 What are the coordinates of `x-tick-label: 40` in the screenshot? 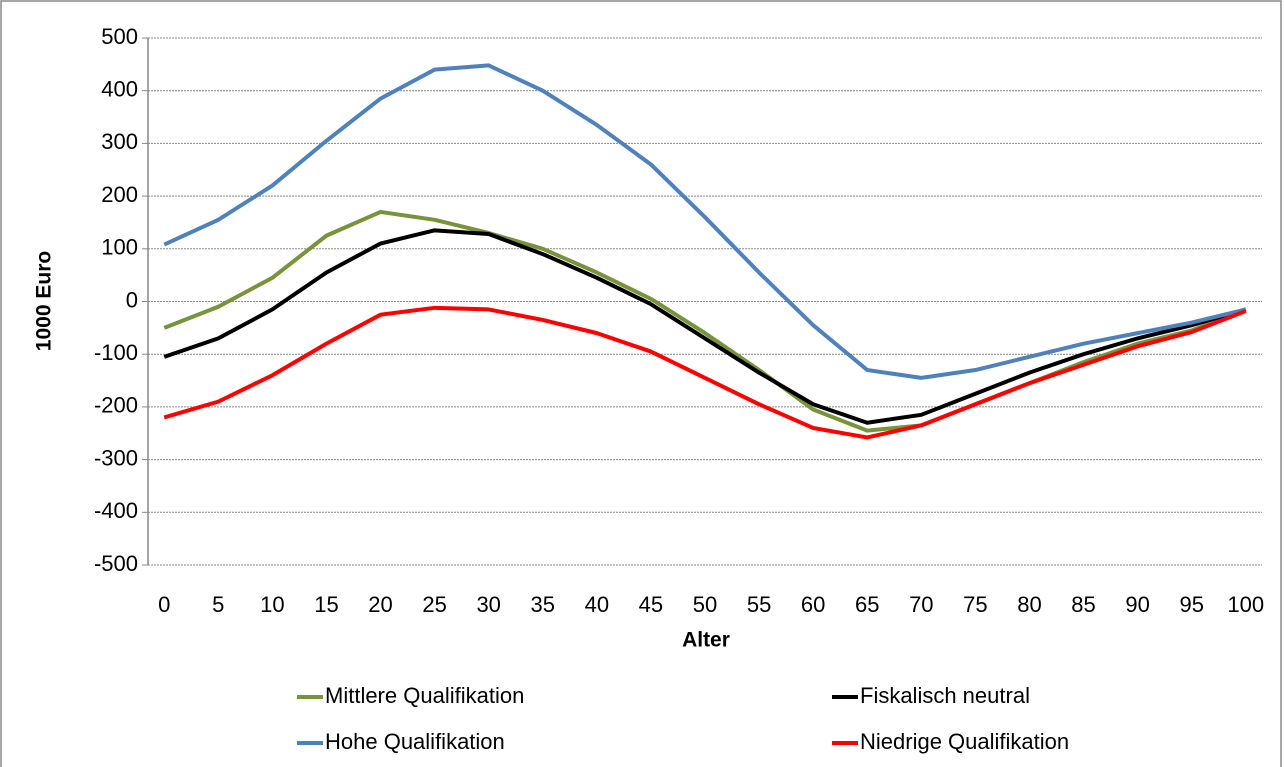 It's located at (597, 604).